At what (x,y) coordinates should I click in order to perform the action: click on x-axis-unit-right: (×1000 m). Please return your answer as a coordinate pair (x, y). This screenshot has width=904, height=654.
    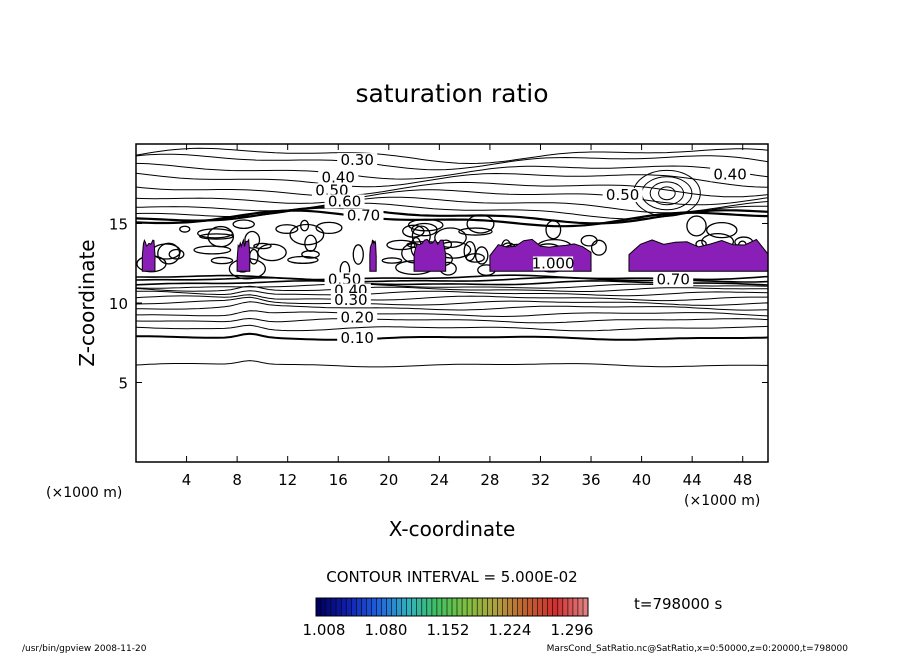
    Looking at the image, I should click on (722, 501).